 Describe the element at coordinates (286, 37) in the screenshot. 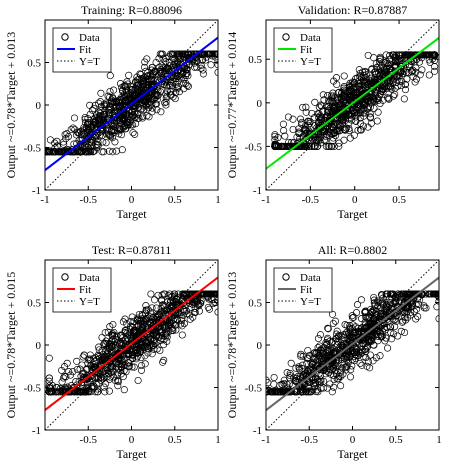

I see `legend-data-marker` at that location.